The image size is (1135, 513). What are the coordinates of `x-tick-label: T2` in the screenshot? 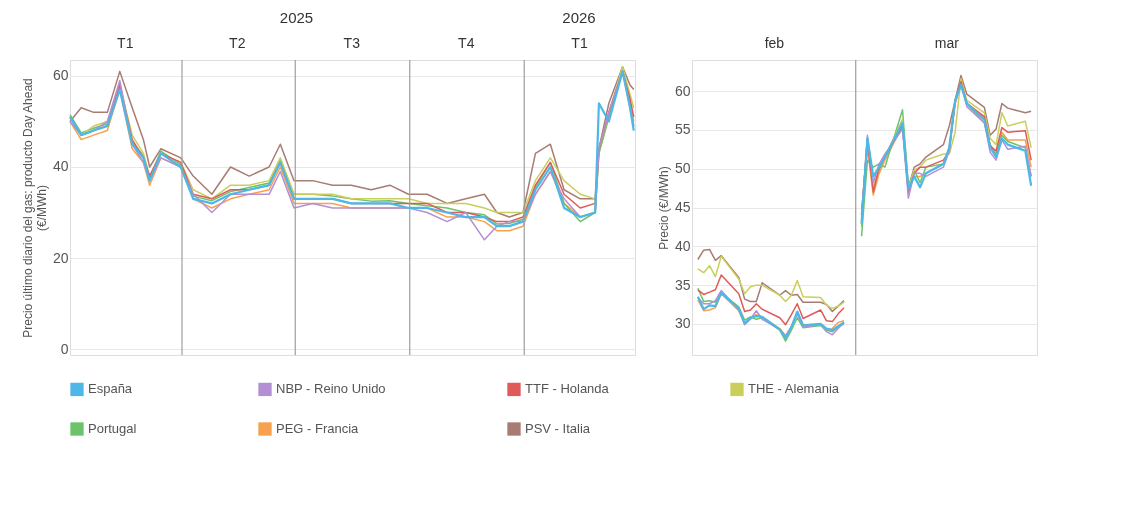 It's located at (237, 42).